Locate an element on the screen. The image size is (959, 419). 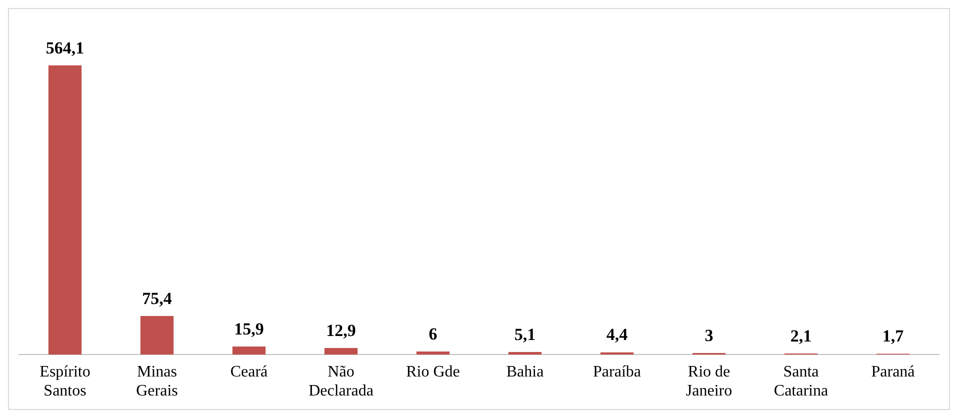
x-tick-label: Santa Catarina is located at coordinates (801, 381).